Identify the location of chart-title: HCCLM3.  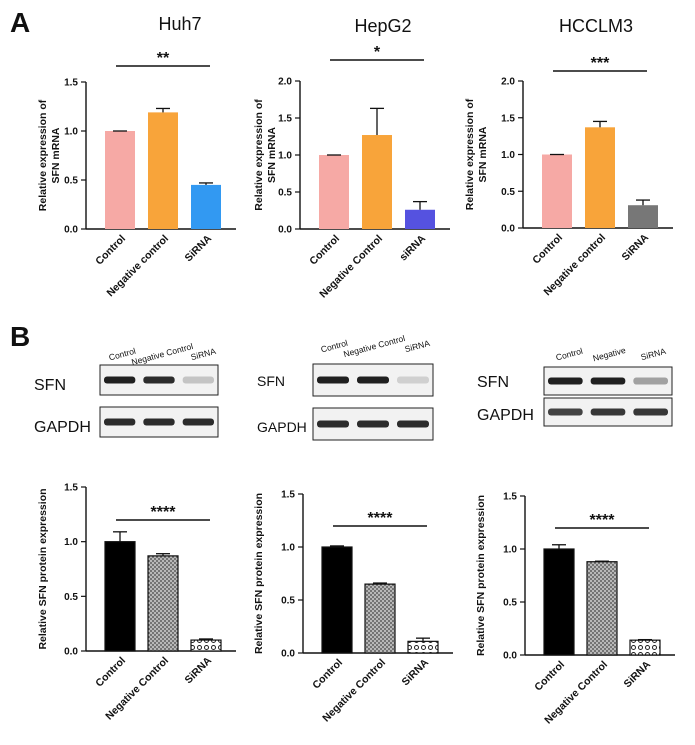
(596, 26).